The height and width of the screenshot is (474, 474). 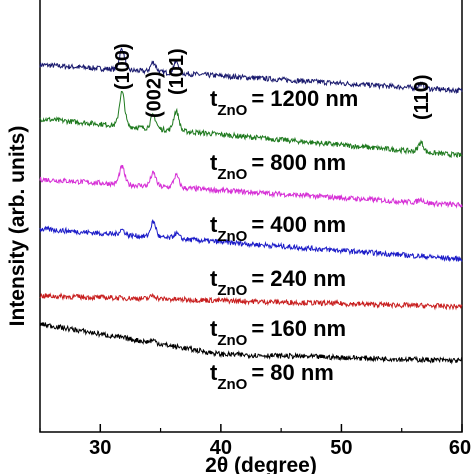 What do you see at coordinates (221, 448) in the screenshot?
I see `x-tick-label-1: 40` at bounding box center [221, 448].